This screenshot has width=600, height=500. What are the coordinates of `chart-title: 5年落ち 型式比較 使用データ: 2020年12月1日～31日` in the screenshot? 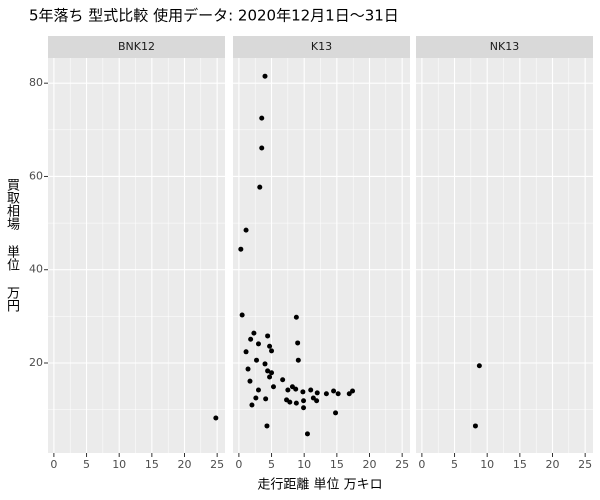 It's located at (214, 16).